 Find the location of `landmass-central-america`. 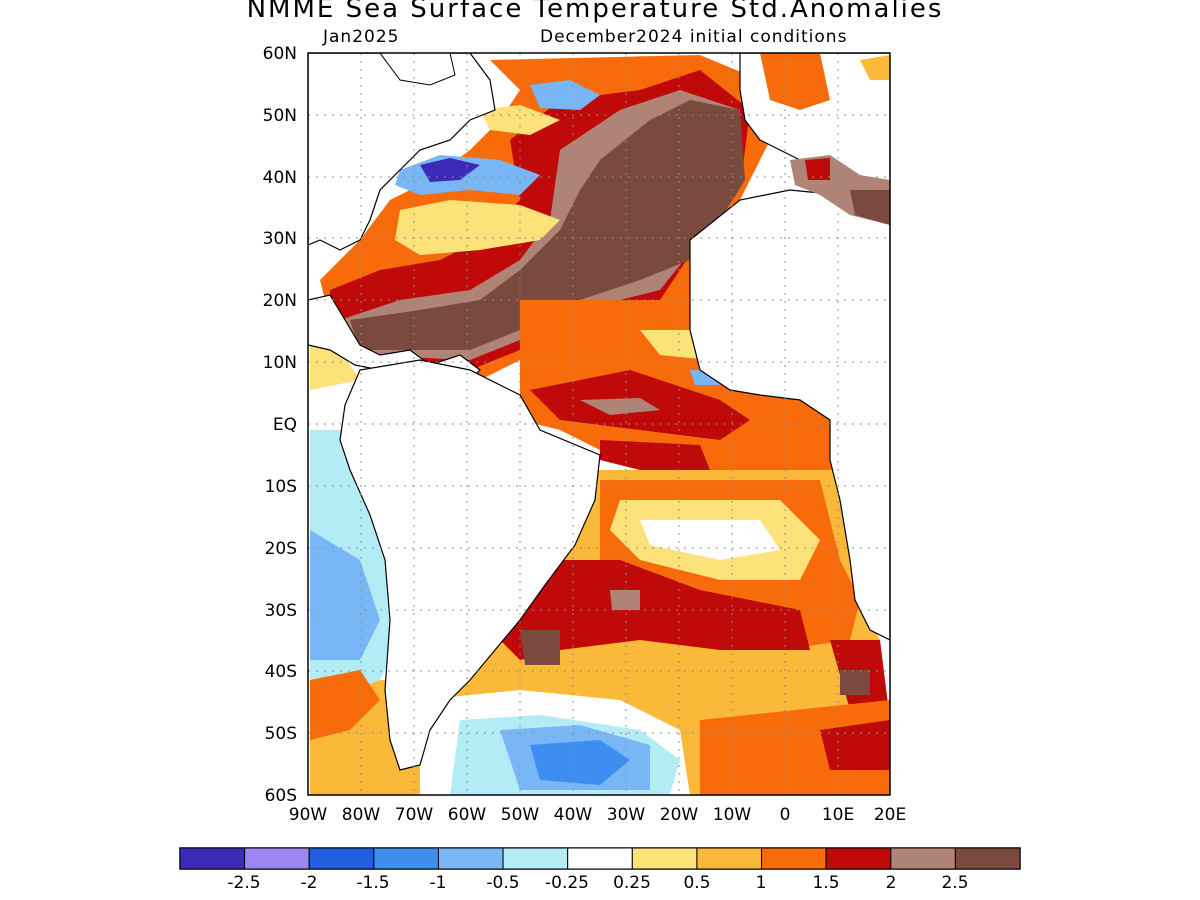

landmass-central-america is located at coordinates (394, 337).